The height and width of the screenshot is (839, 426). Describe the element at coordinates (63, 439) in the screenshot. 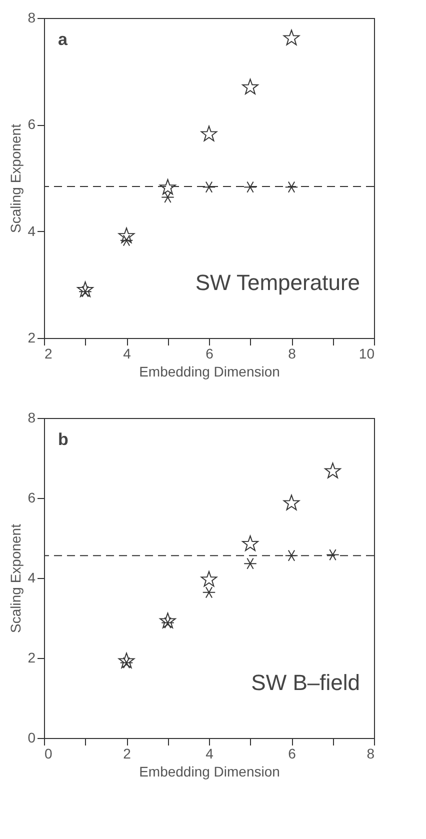

I see `annotation: b` at that location.